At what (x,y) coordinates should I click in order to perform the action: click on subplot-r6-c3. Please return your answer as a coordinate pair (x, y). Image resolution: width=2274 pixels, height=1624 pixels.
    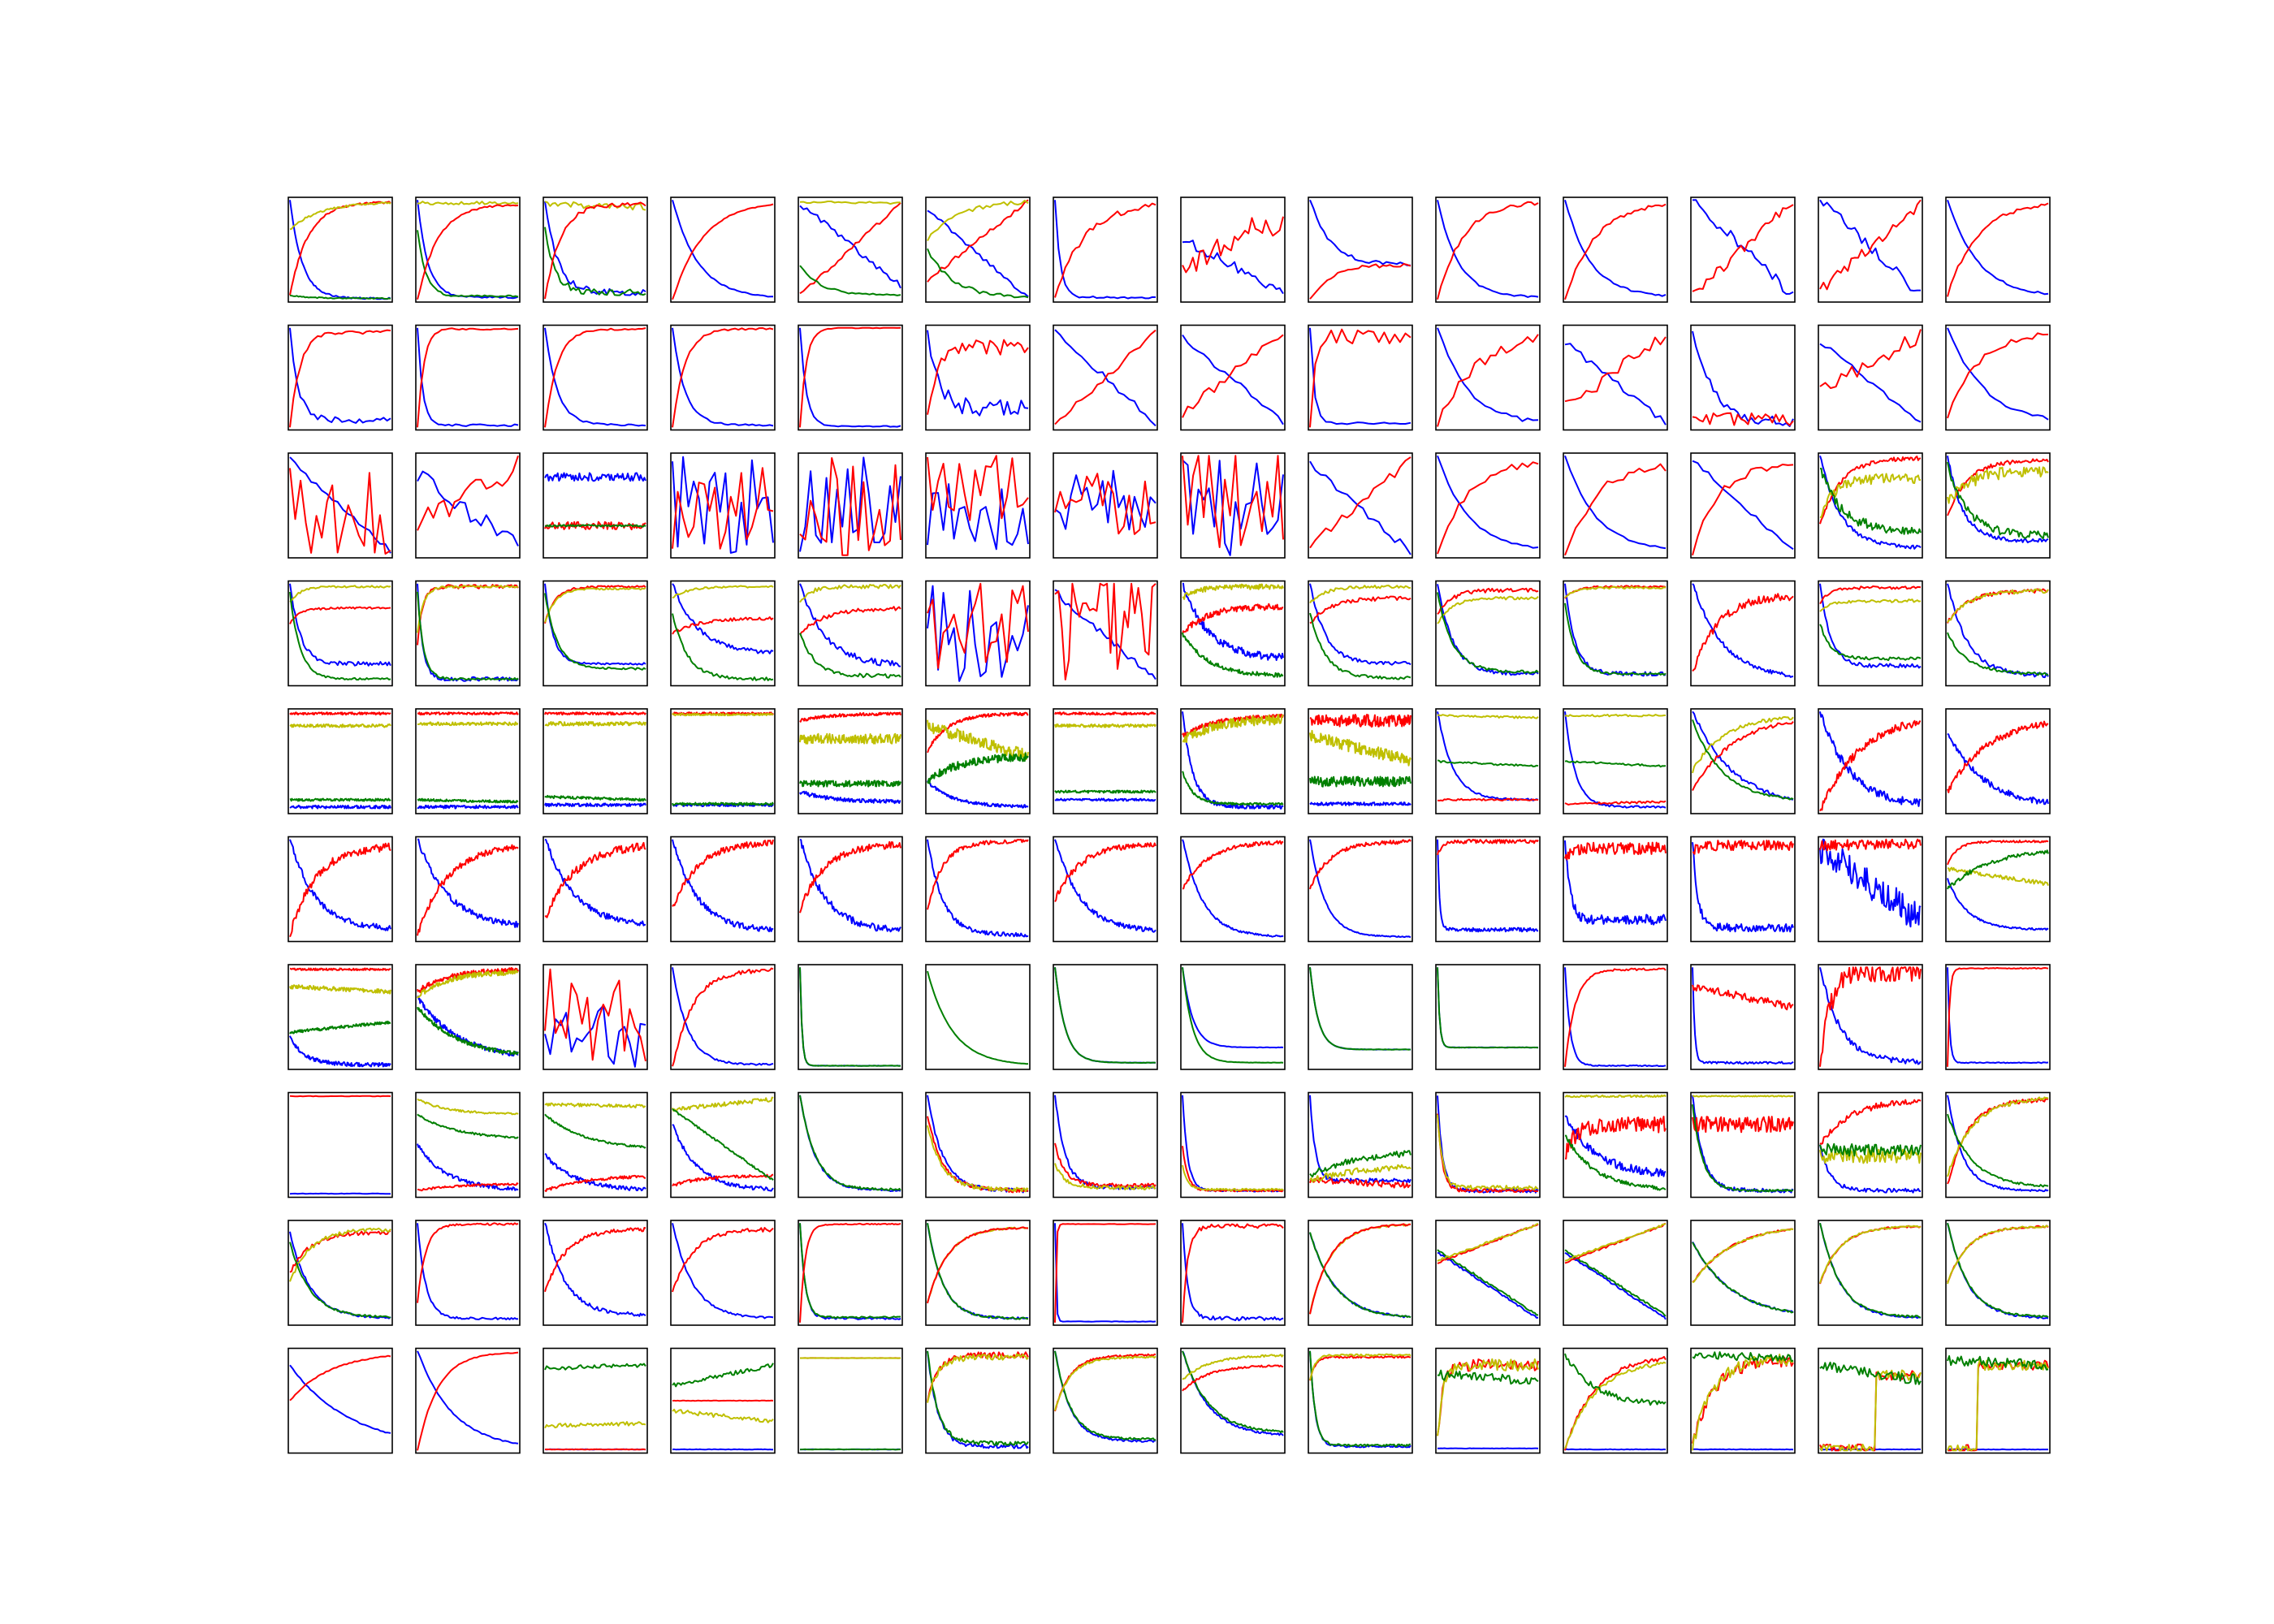
    Looking at the image, I should click on (596, 889).